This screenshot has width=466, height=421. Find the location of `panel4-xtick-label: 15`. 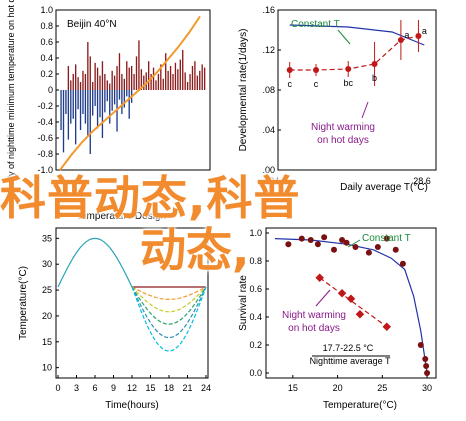

panel4-xtick-label: 15 is located at coordinates (293, 388).